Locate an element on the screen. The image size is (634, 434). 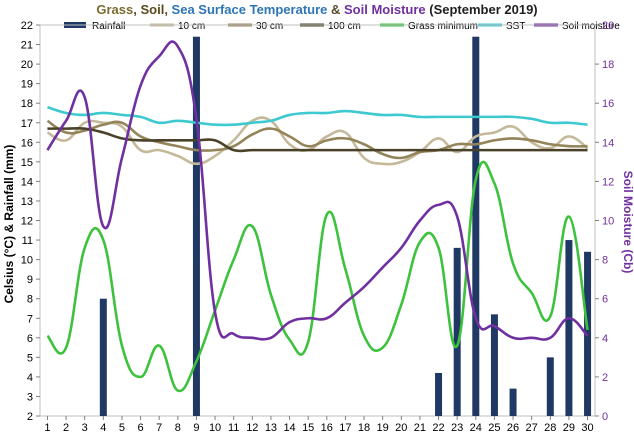
y-left-tick-label: 14 is located at coordinates (27, 182).